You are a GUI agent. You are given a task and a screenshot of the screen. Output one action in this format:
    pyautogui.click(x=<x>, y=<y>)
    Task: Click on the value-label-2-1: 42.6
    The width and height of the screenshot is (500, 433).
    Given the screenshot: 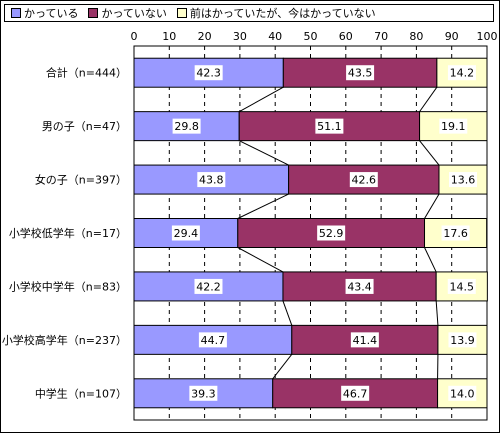 What is the action you would take?
    pyautogui.click(x=364, y=180)
    